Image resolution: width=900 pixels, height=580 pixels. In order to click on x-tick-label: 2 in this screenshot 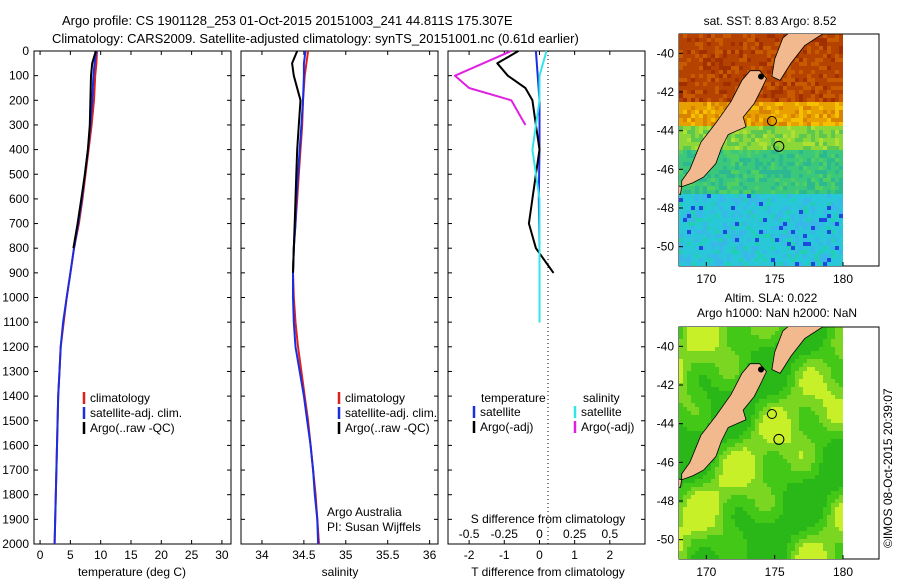, I will do `click(609, 555)`.